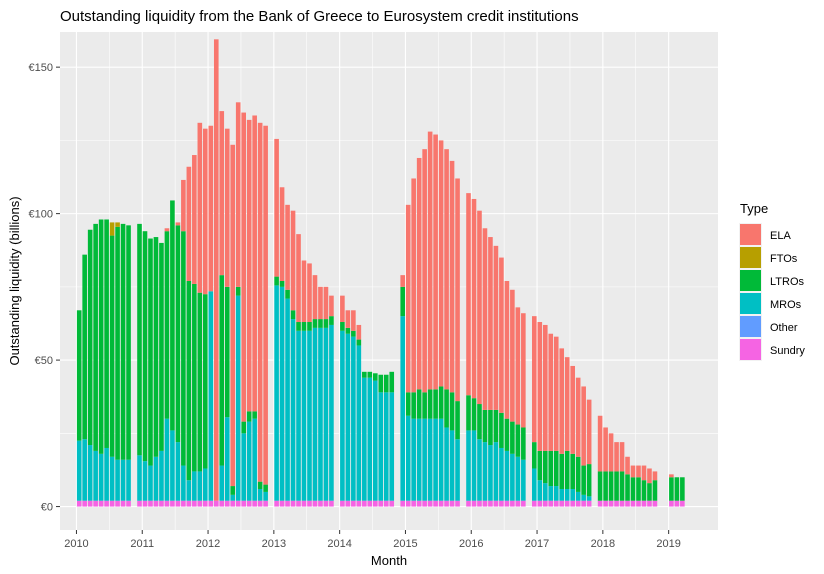  I want to click on x-tick-label: 2010, so click(76, 544).